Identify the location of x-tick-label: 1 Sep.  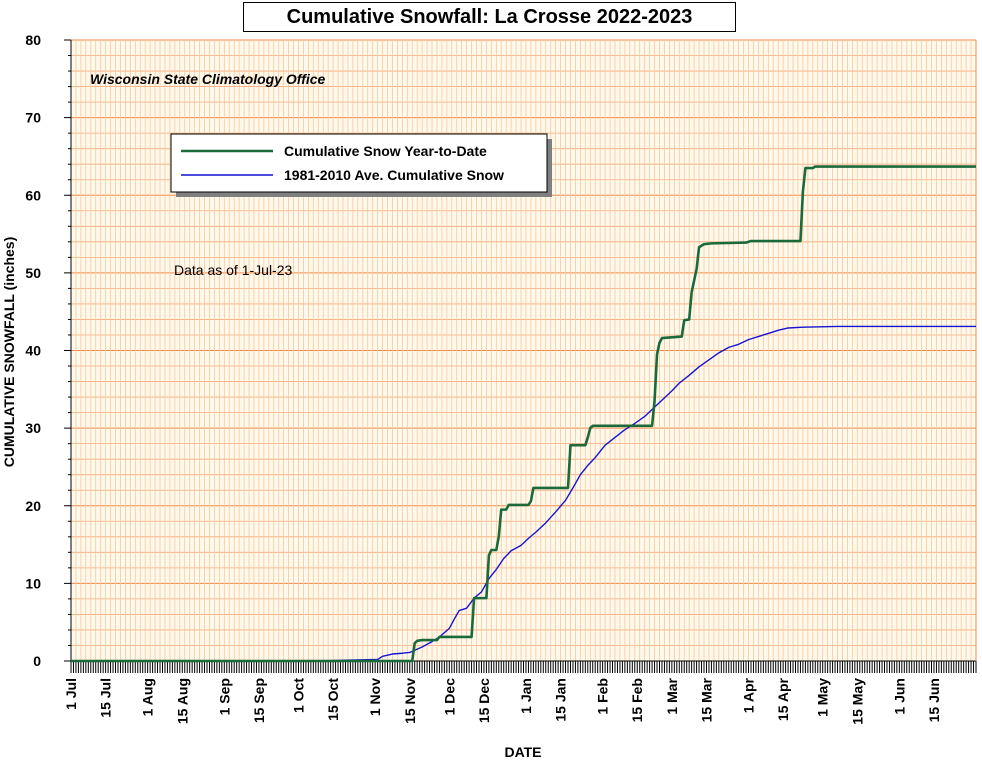
(224, 696).